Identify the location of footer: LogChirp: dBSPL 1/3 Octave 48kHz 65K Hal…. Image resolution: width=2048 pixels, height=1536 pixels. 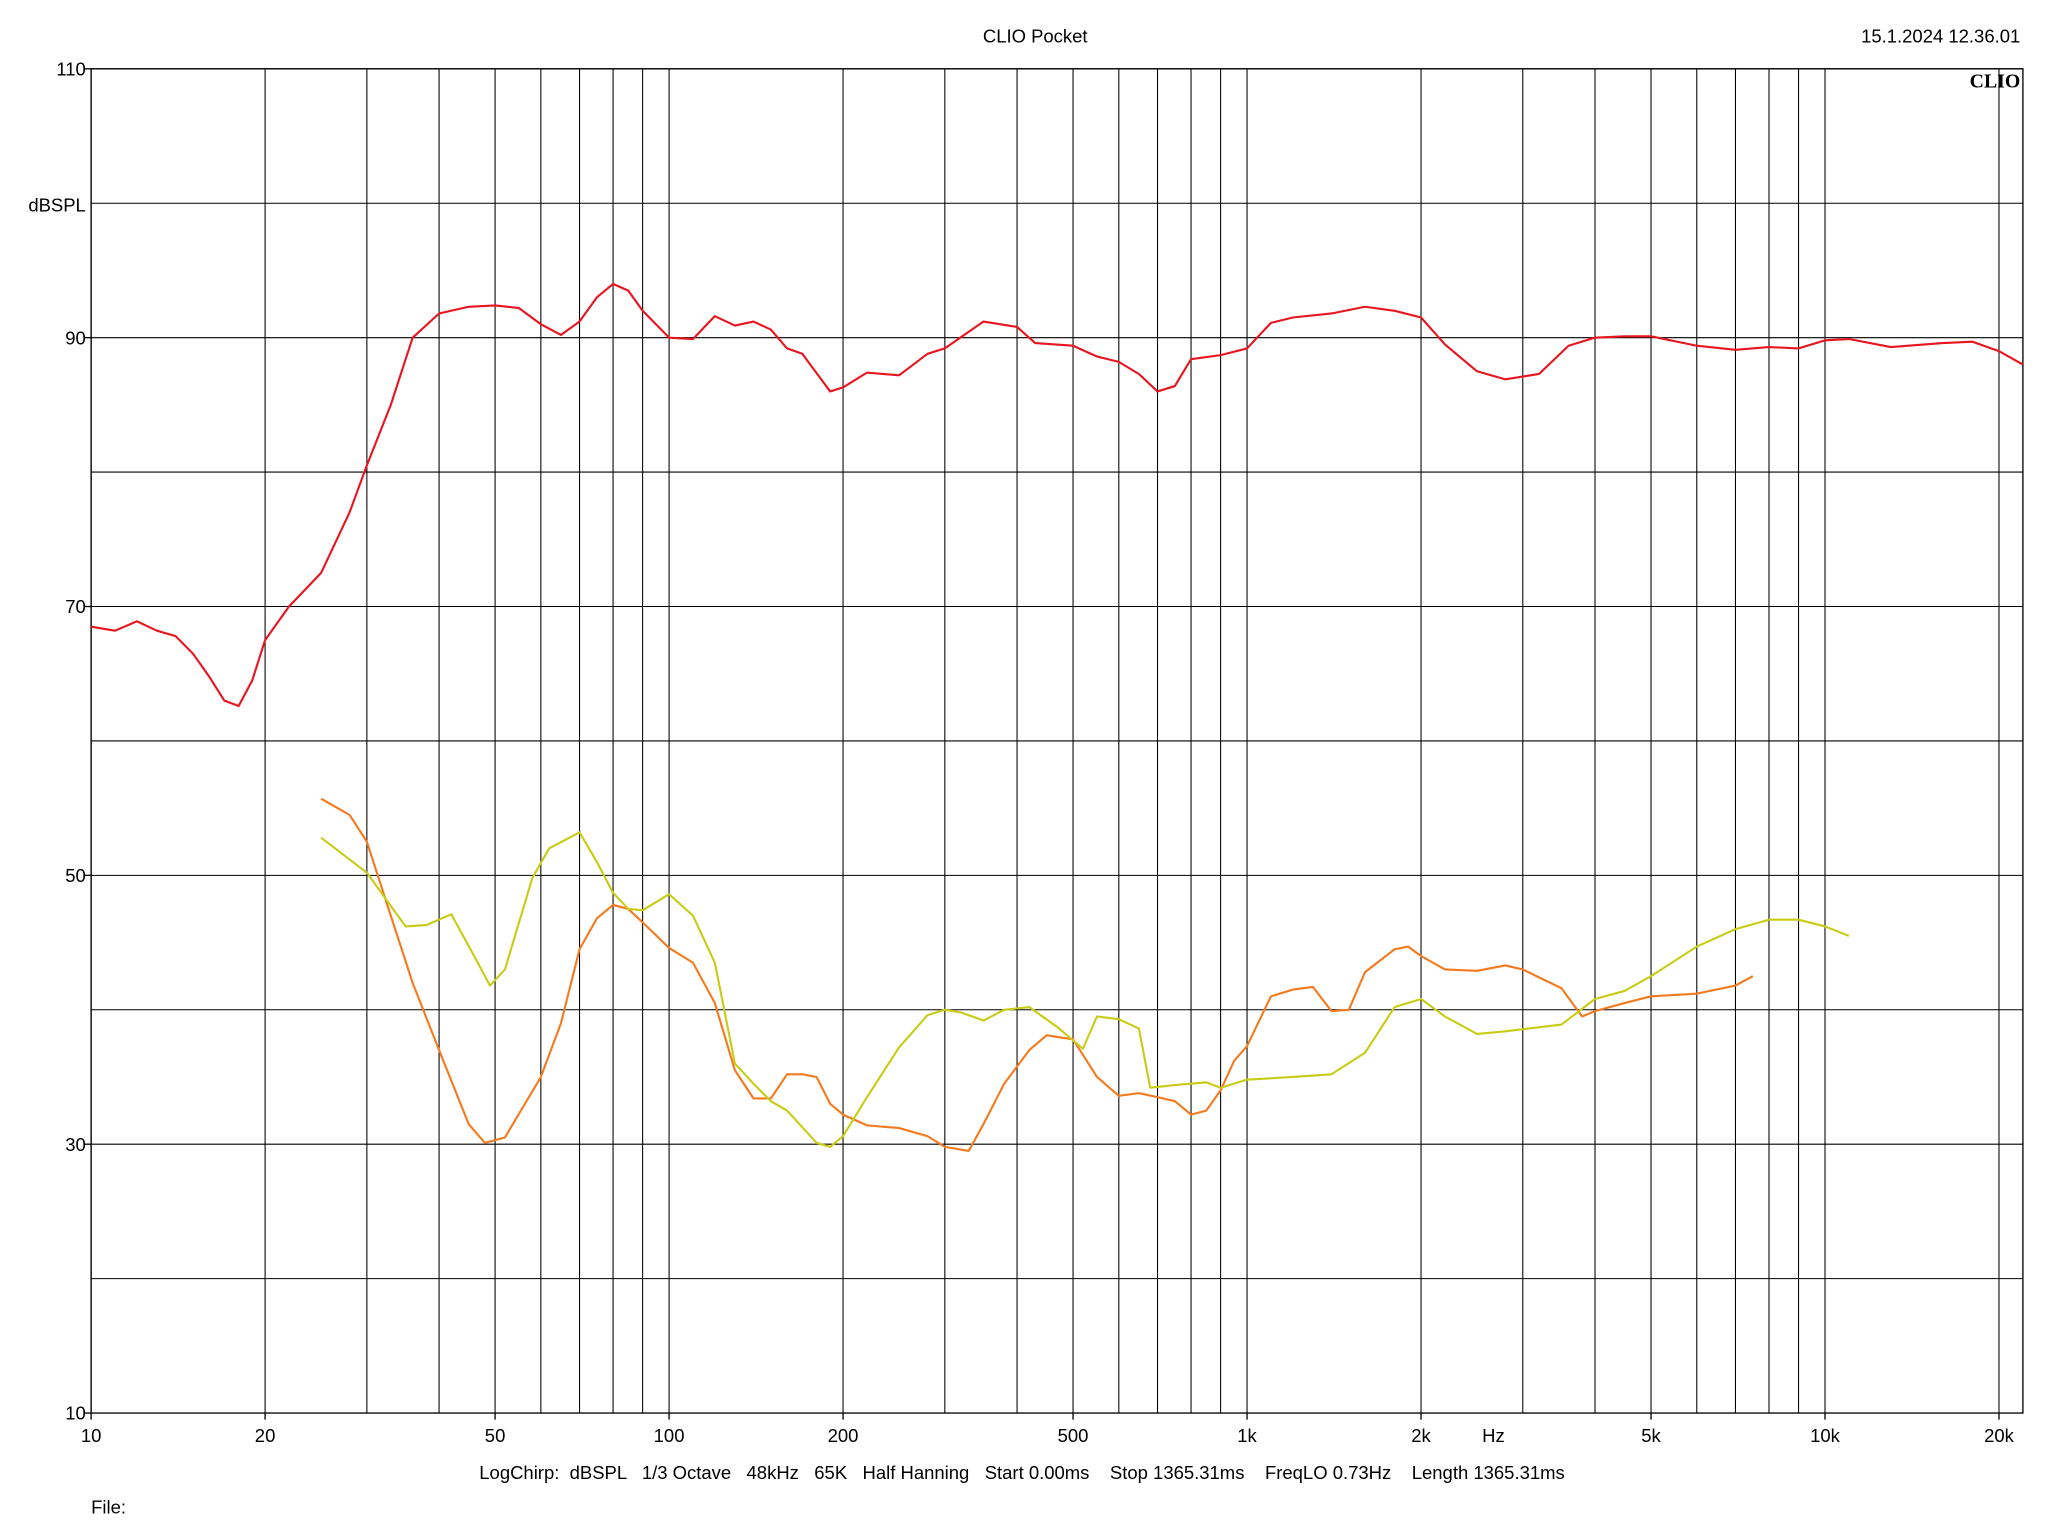
(1021, 1472).